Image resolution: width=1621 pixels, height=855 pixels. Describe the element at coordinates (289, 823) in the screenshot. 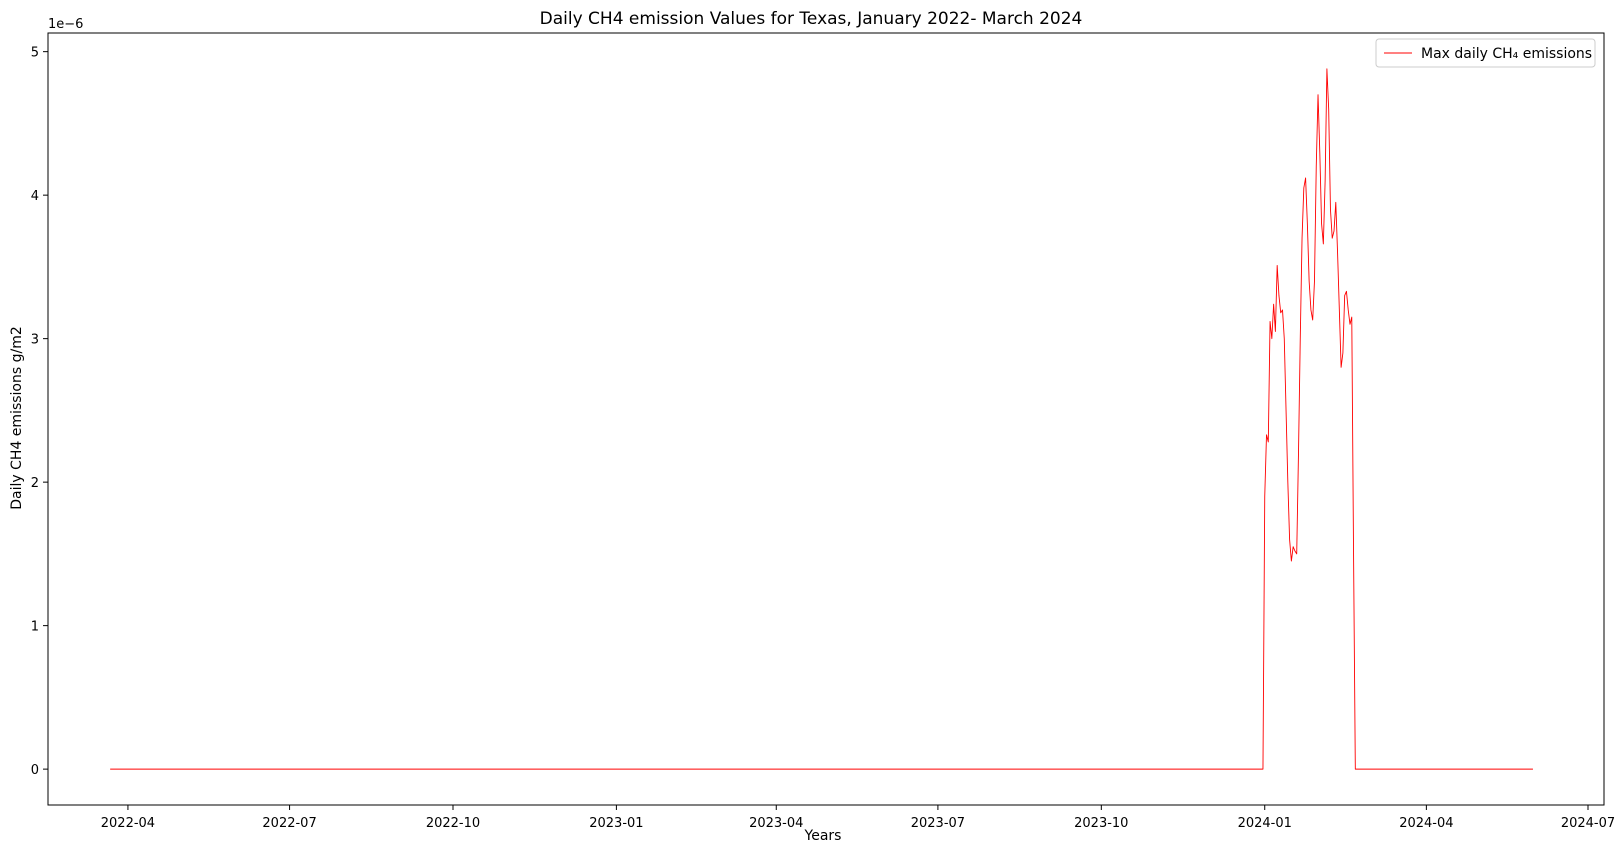

I see `x-tick-label: 2022-07` at that location.